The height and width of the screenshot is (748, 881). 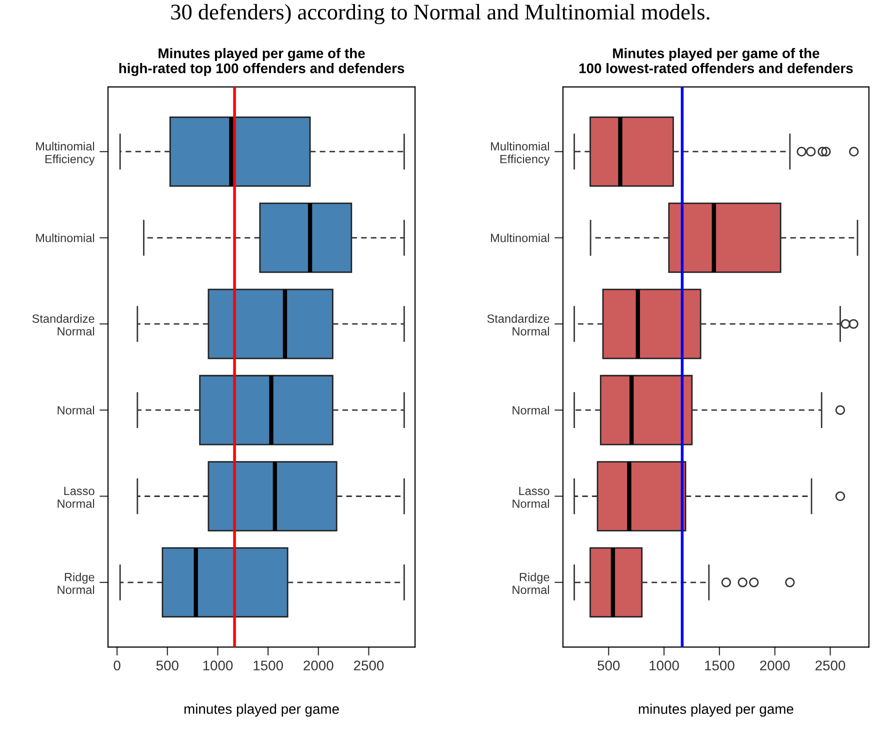 What do you see at coordinates (716, 61) in the screenshot?
I see `chart-title: Minutes played per game of the 100 lowest-rated offenders and defenders` at bounding box center [716, 61].